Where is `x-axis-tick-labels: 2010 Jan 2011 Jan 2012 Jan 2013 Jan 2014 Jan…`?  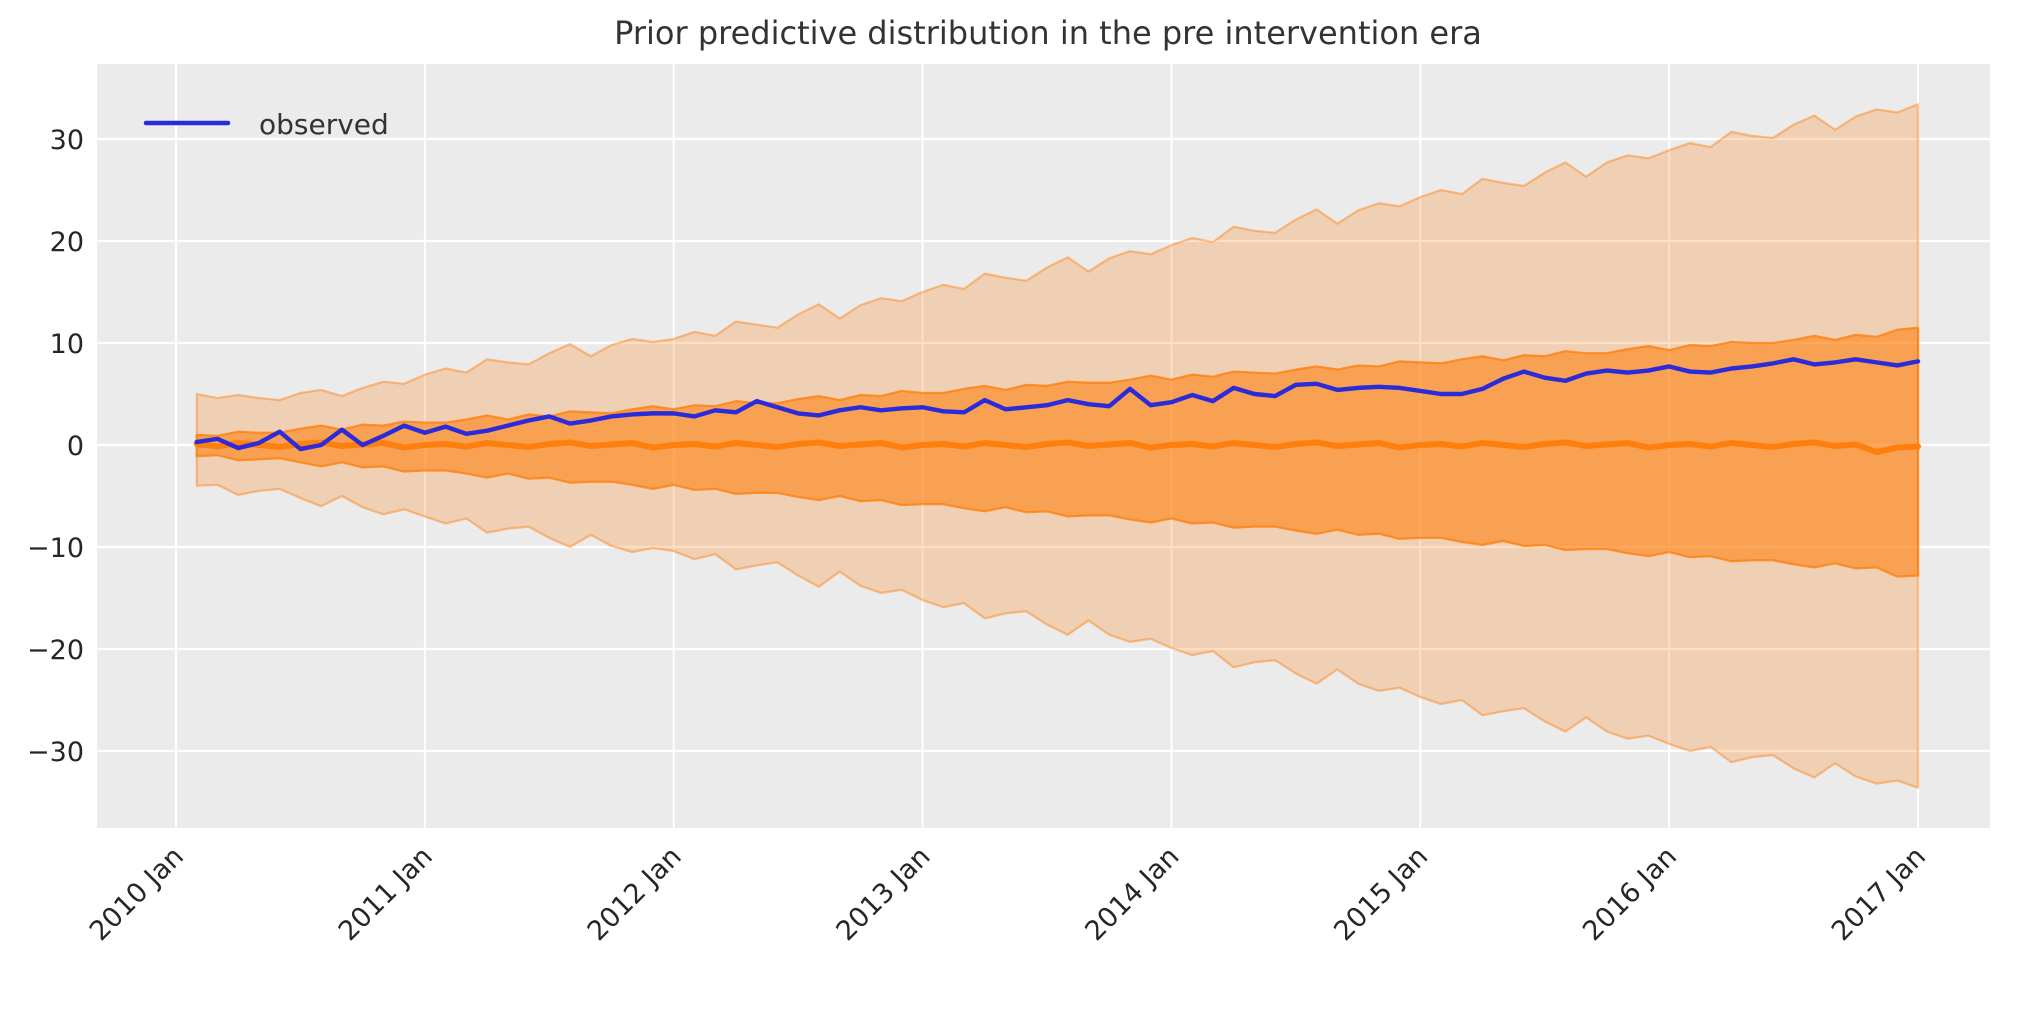
x-axis-tick-labels: 2010 Jan 2011 Jan 2012 Jan 2013 Jan 2014 Jan… is located at coordinates (1008, 894).